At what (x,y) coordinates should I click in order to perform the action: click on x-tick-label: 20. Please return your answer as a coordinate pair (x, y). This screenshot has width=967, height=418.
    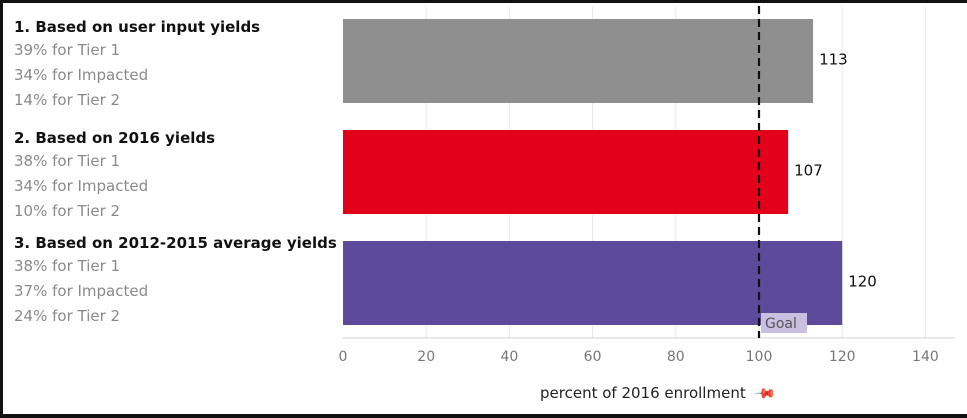
    Looking at the image, I should click on (426, 357).